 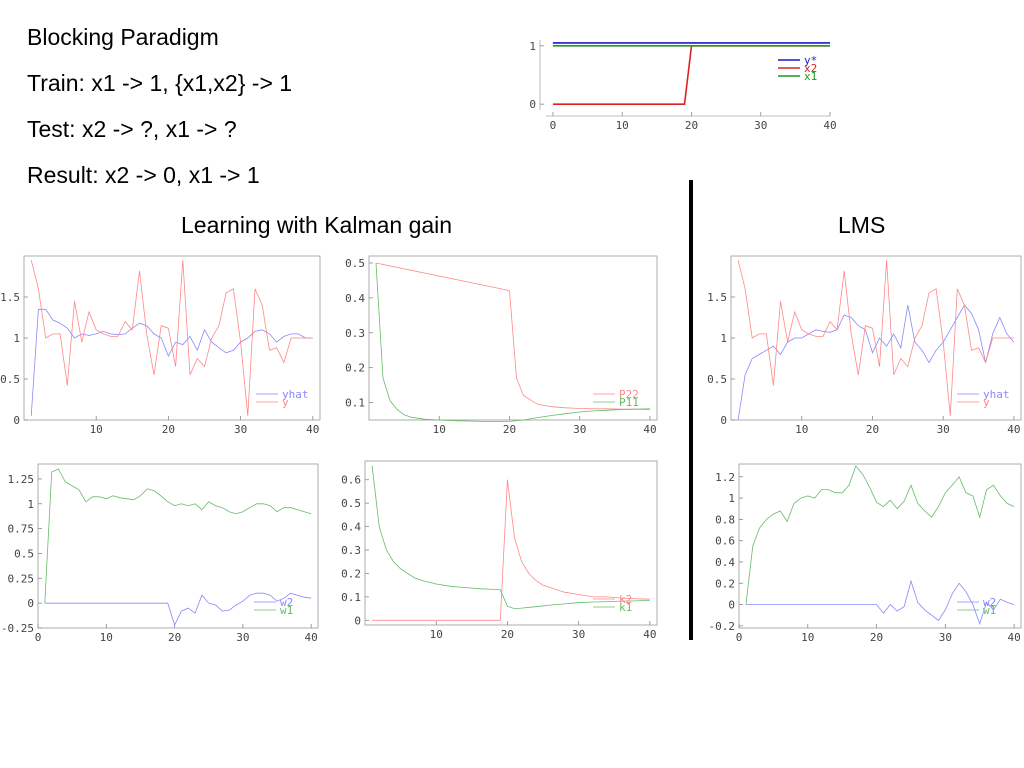 What do you see at coordinates (178, 609) in the screenshot?
I see `series-line-w2` at bounding box center [178, 609].